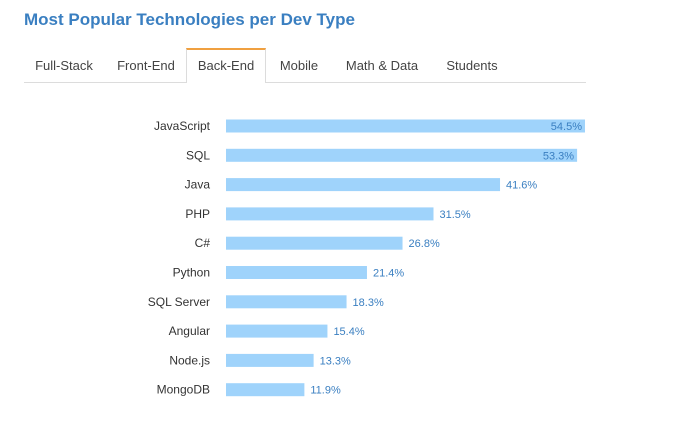 The image size is (700, 436). I want to click on category-label: PHP, so click(197, 214).